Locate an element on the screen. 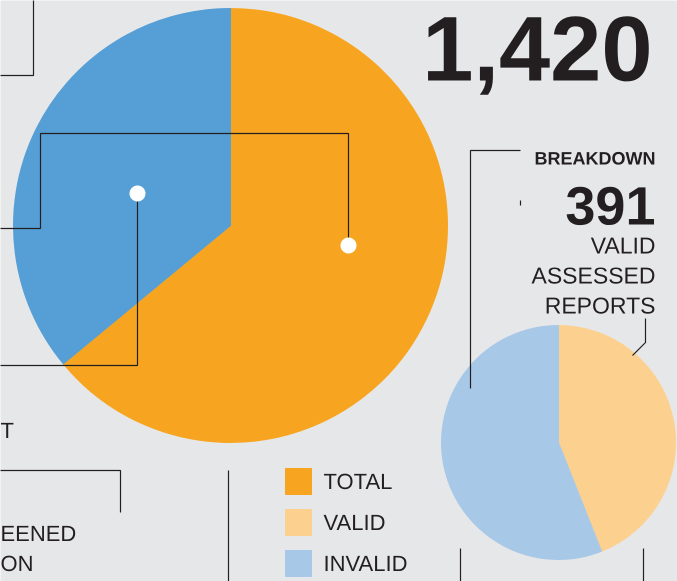  legend-label: TOTAL is located at coordinates (358, 481).